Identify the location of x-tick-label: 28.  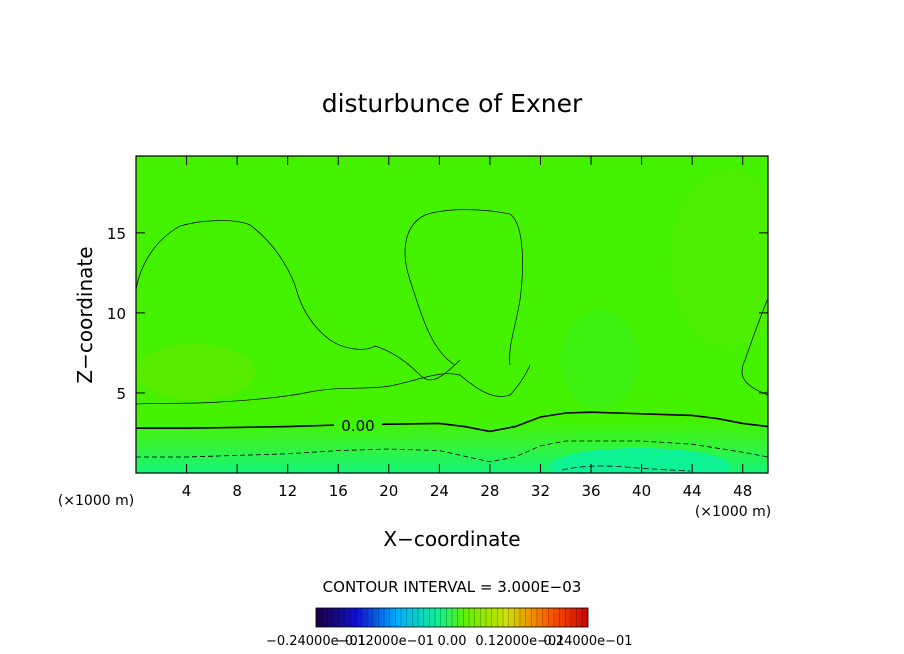
(489, 491).